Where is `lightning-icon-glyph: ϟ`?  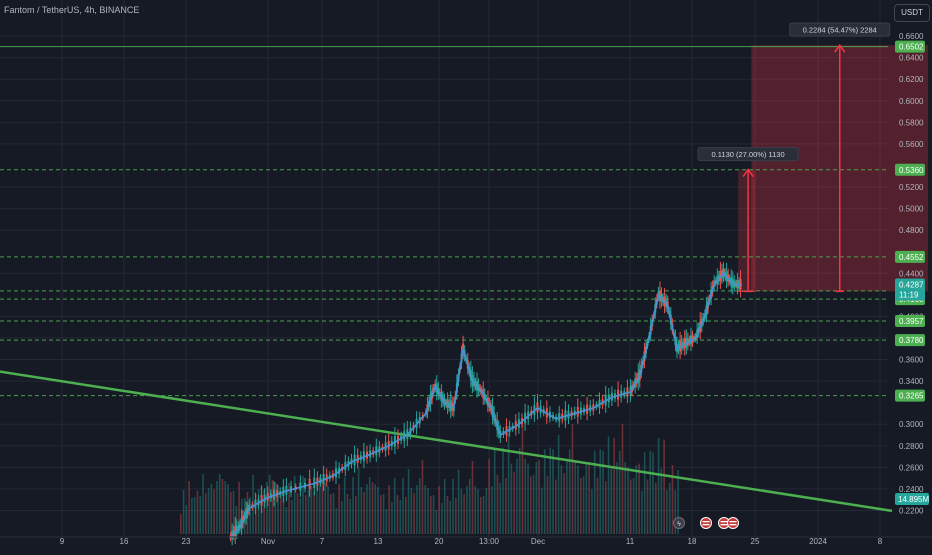
lightning-icon-glyph: ϟ is located at coordinates (679, 524).